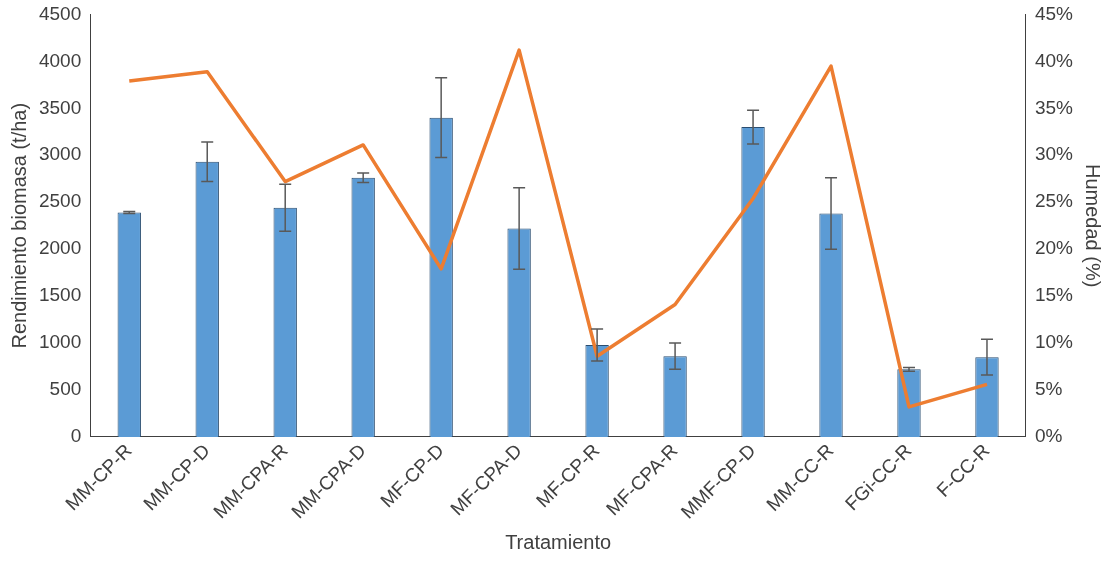 The height and width of the screenshot is (563, 1116). What do you see at coordinates (1054, 60) in the screenshot?
I see `y2-tick-label: 40%` at bounding box center [1054, 60].